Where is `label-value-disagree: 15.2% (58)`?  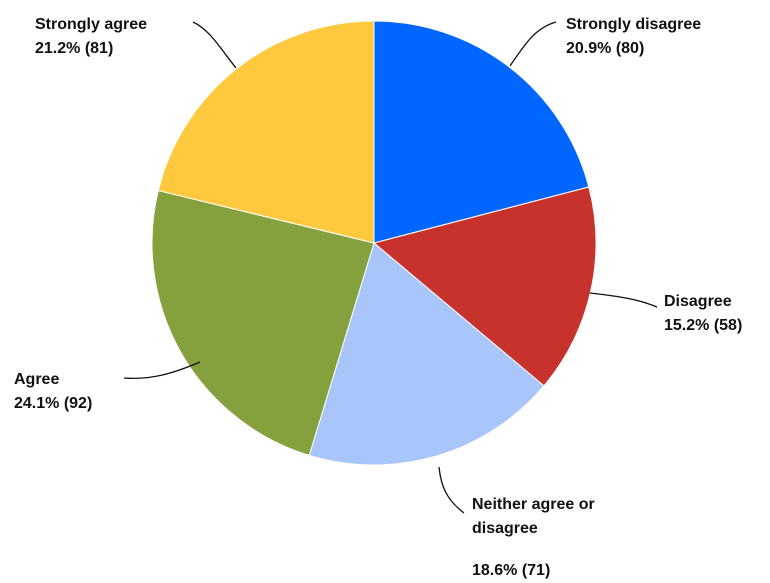 label-value-disagree: 15.2% (58) is located at coordinates (703, 325).